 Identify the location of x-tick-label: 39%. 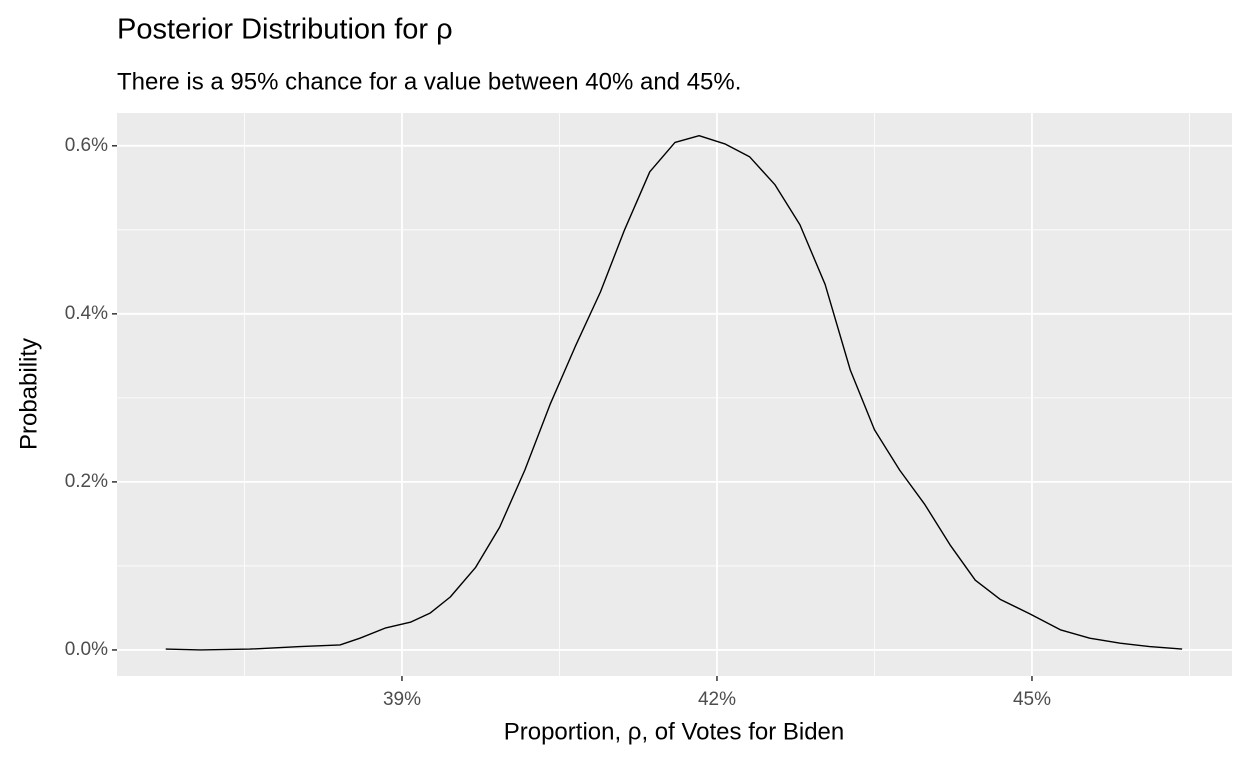
(402, 699).